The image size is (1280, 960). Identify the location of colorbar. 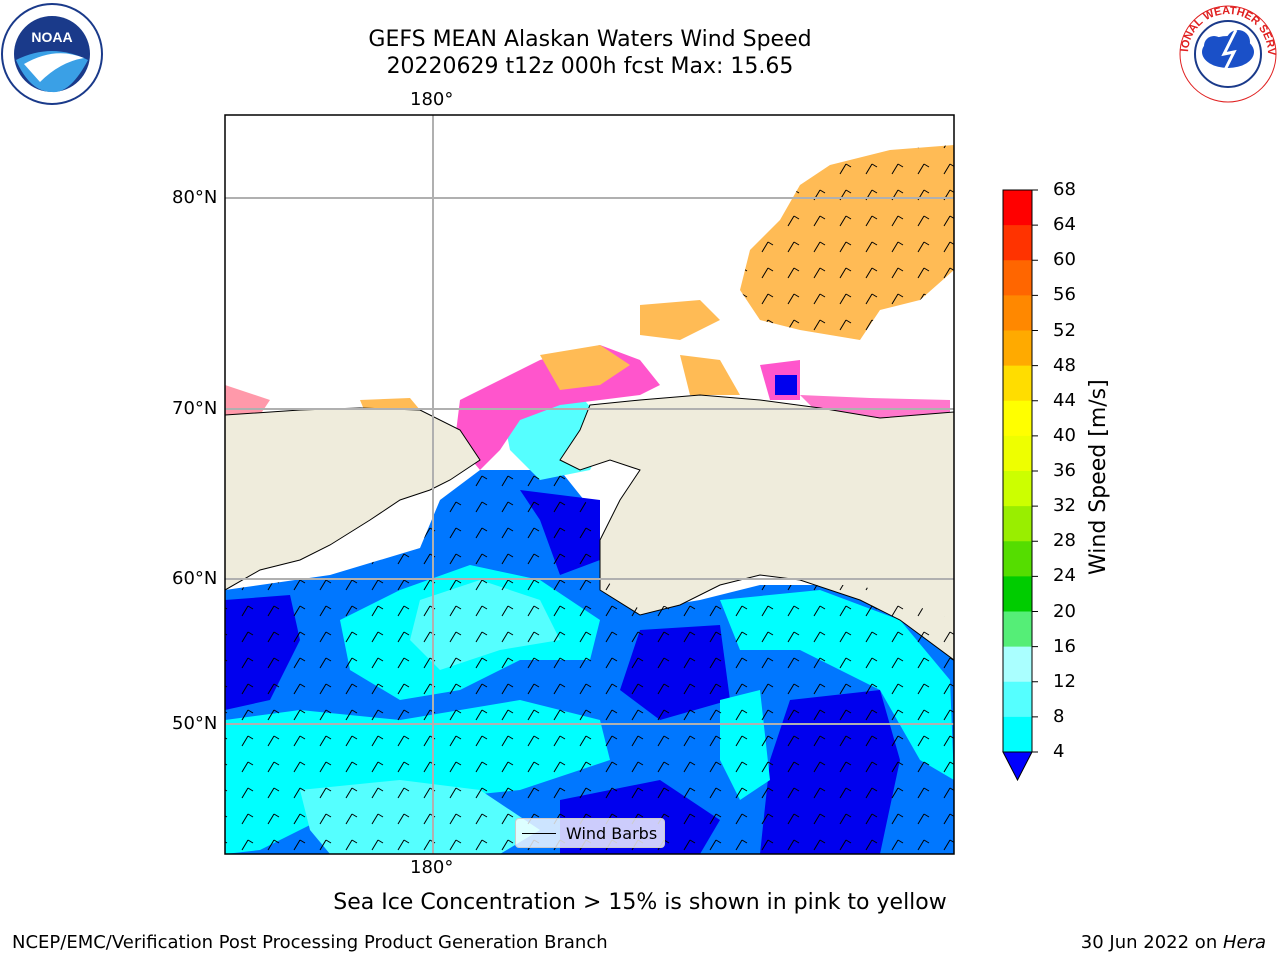
(1020, 485).